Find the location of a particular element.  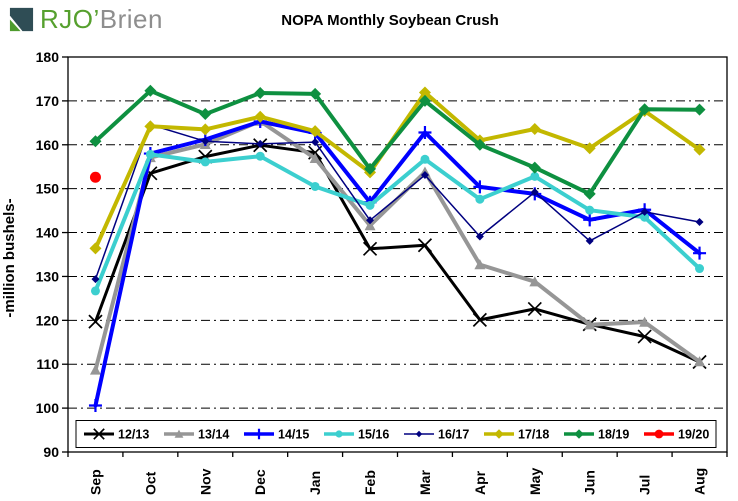

x-month-label: Oct is located at coordinates (150, 483).